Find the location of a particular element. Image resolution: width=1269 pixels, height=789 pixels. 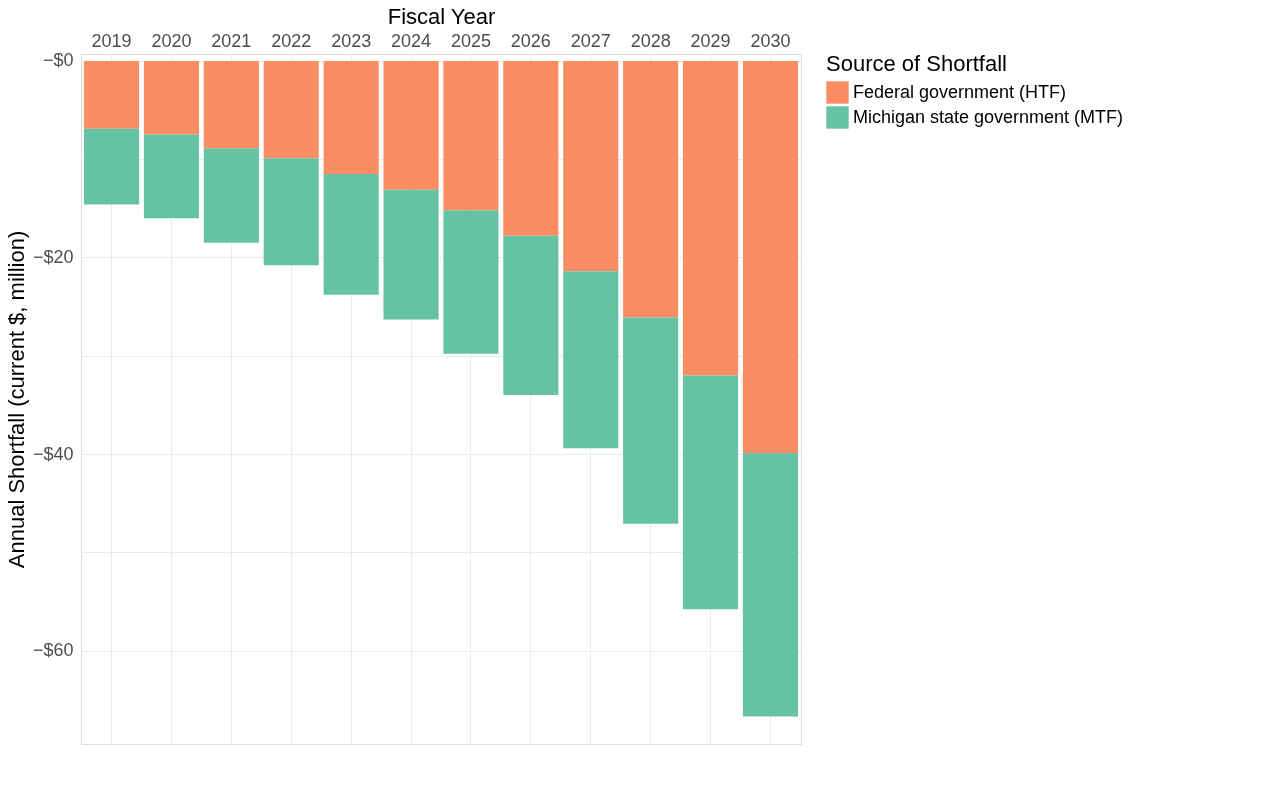

legend-label: Federal government (HTF) is located at coordinates (960, 91).